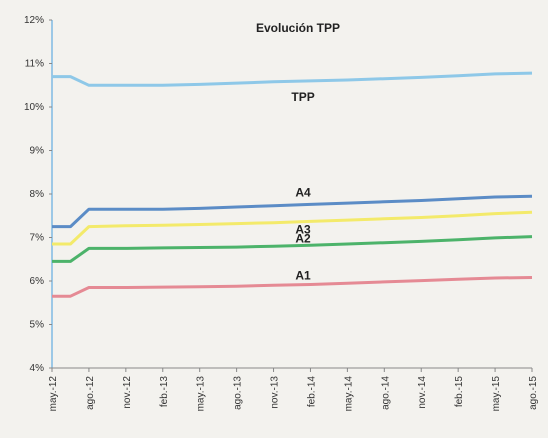 The width and height of the screenshot is (548, 438). I want to click on series-line-a4, so click(292, 211).